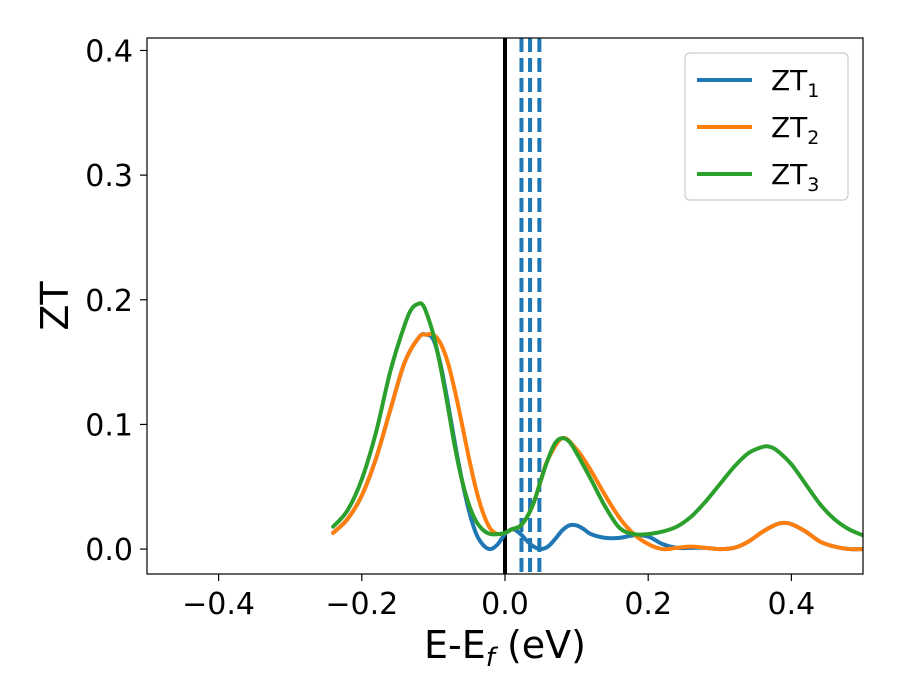 Image resolution: width=900 pixels, height=700 pixels. I want to click on legend-label-zt3: ZT3, so click(795, 177).